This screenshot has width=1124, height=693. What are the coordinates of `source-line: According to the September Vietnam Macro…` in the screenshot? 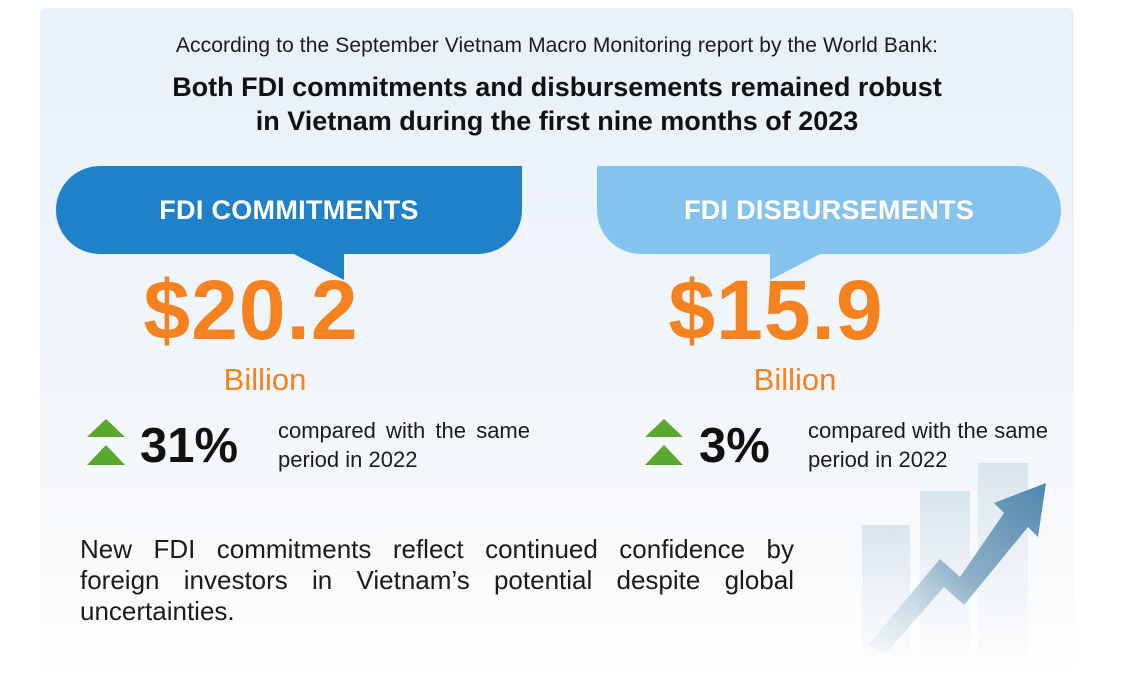 It's located at (557, 45).